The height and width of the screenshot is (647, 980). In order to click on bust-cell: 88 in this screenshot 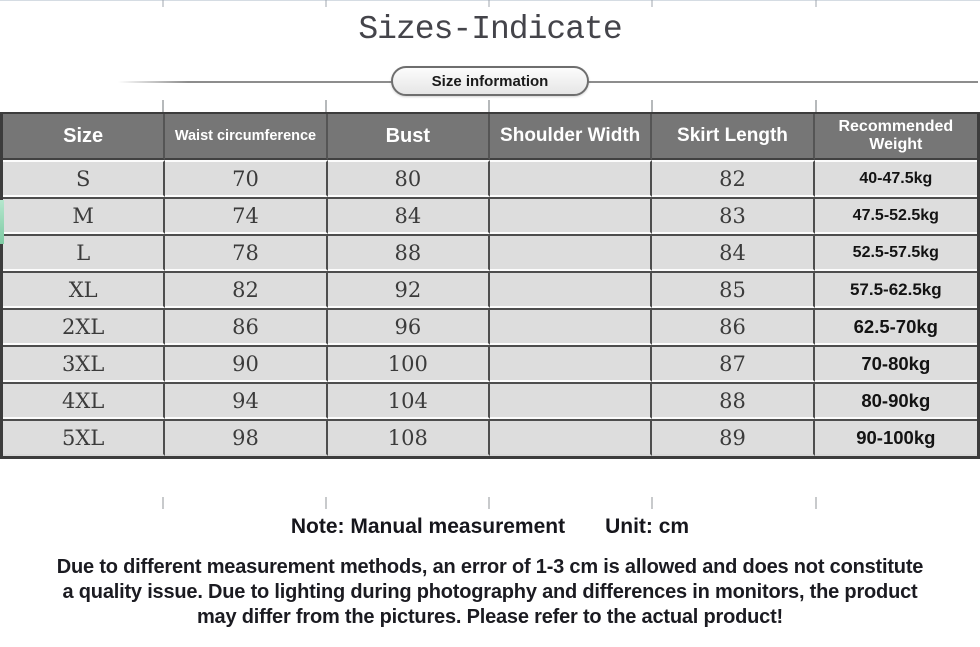, I will do `click(408, 252)`.